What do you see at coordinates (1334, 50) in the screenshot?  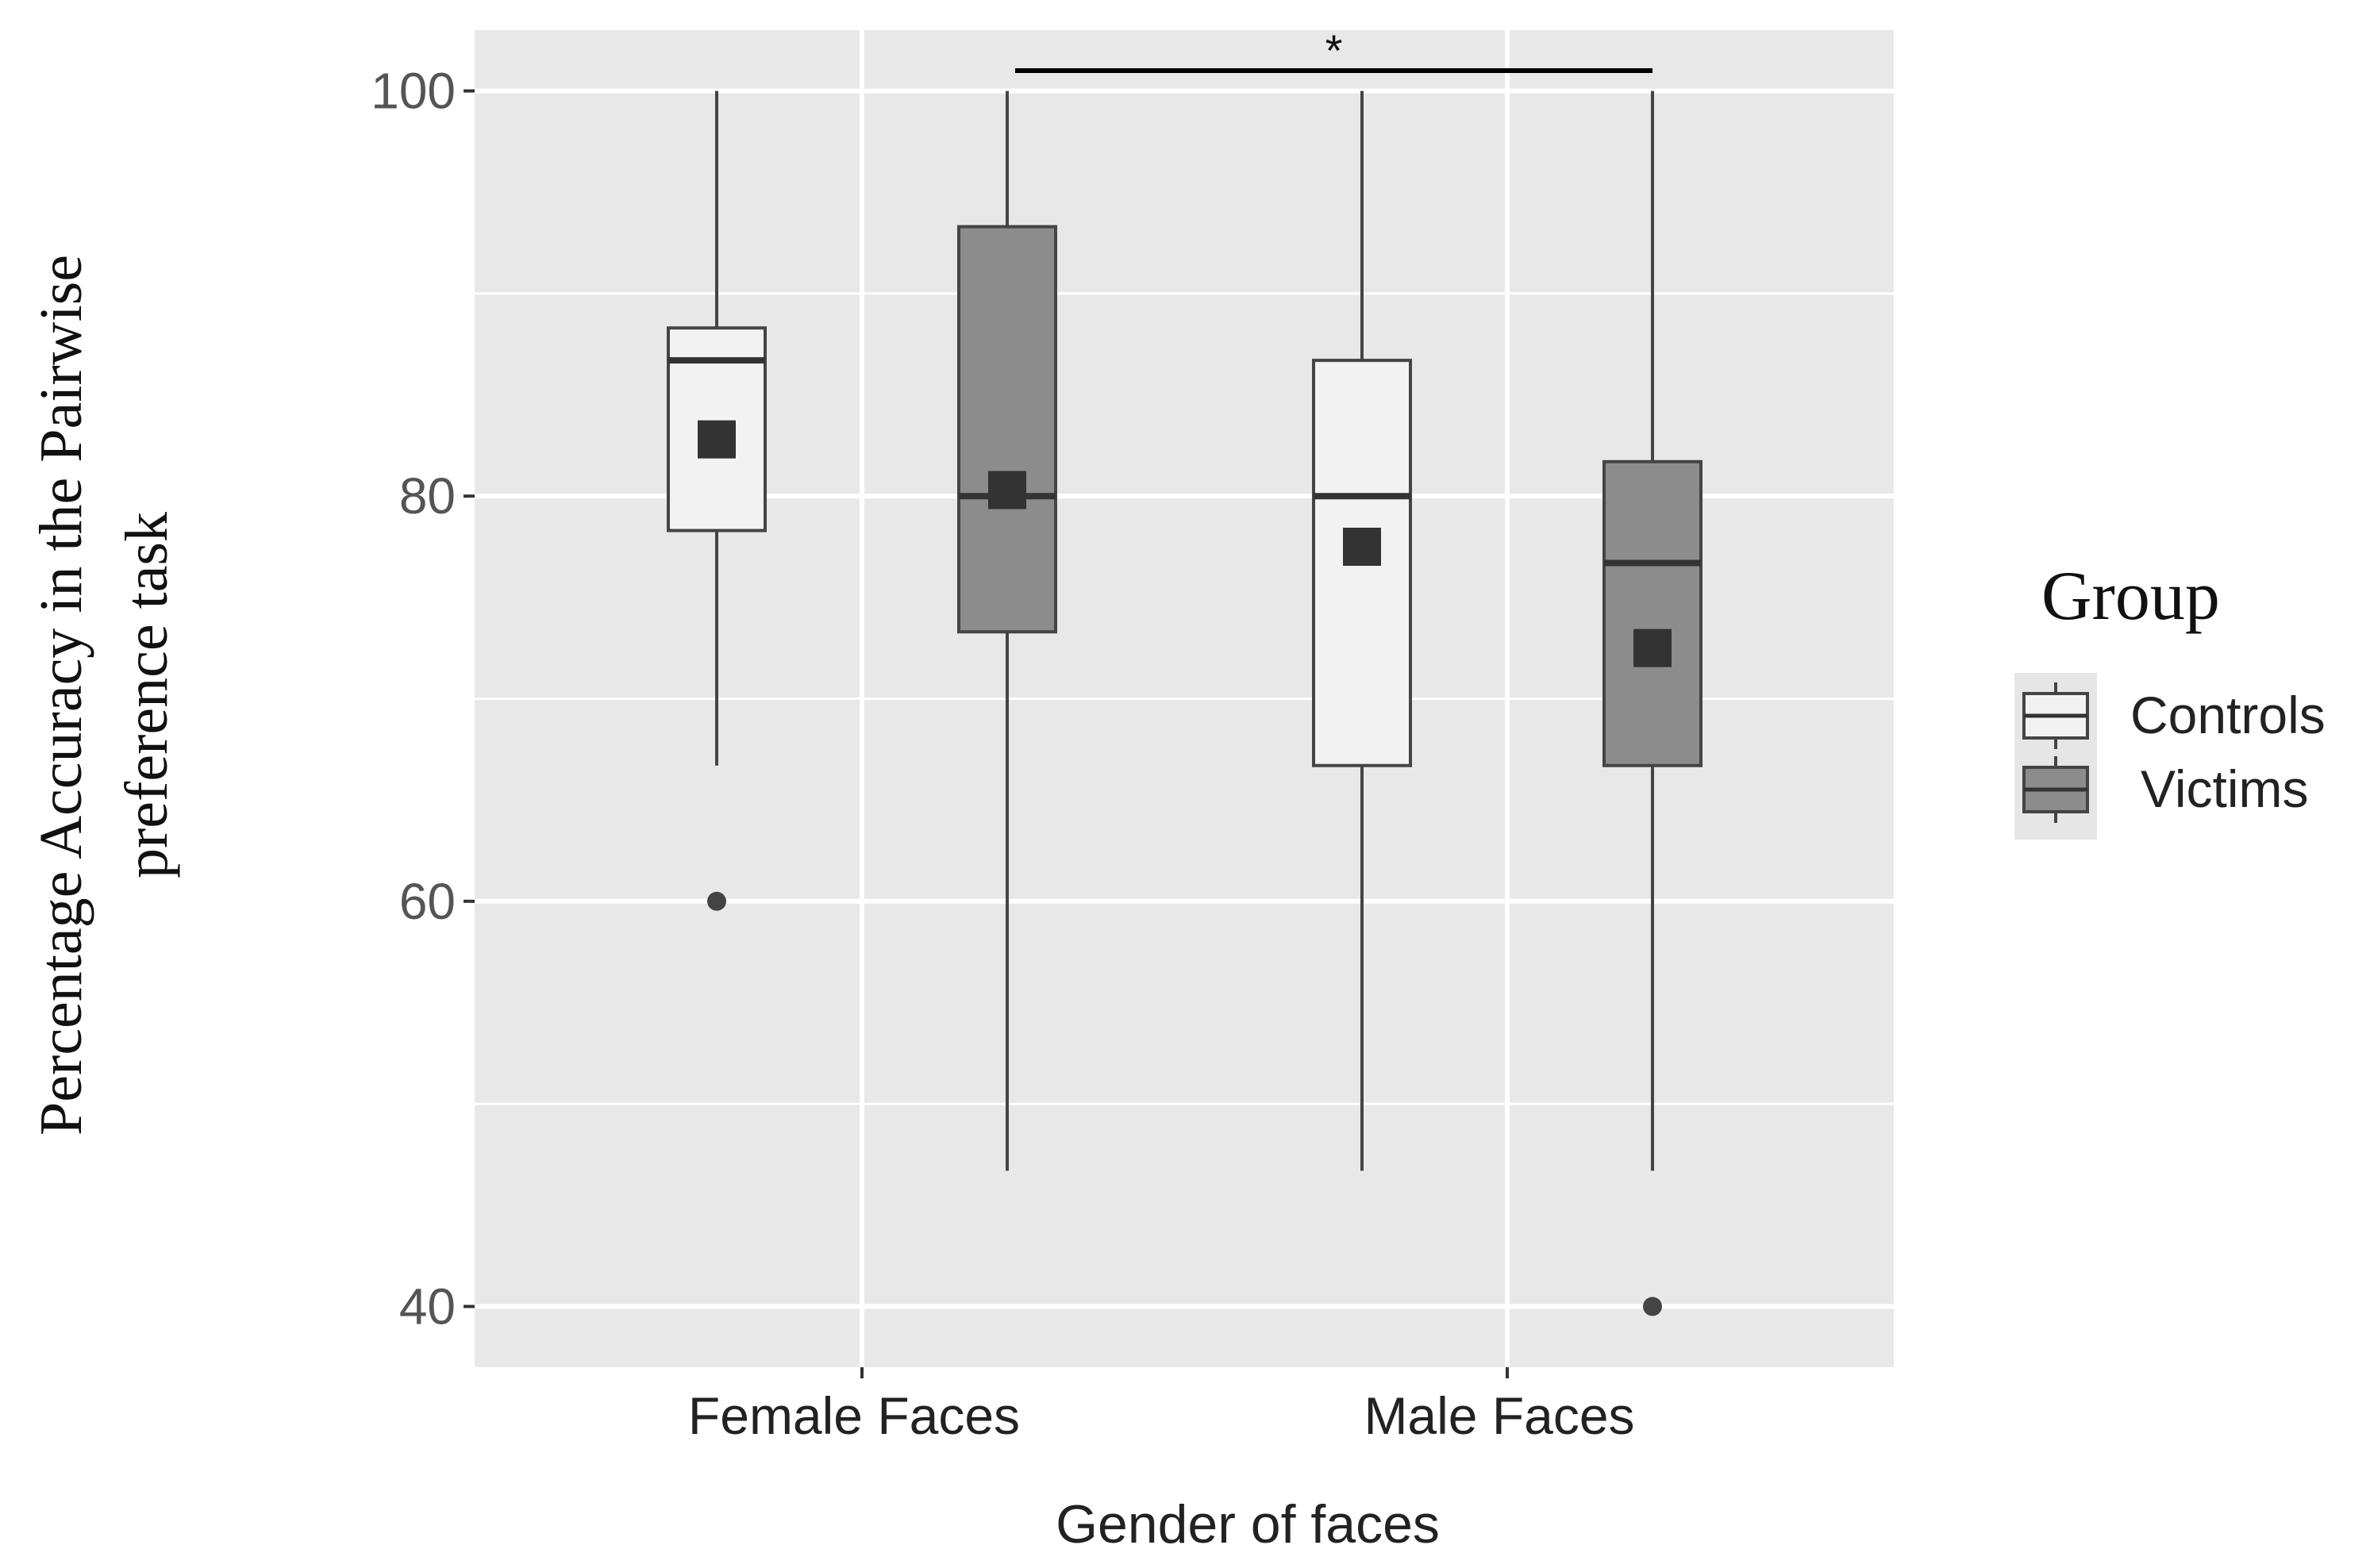 I see `significance-label: *` at bounding box center [1334, 50].